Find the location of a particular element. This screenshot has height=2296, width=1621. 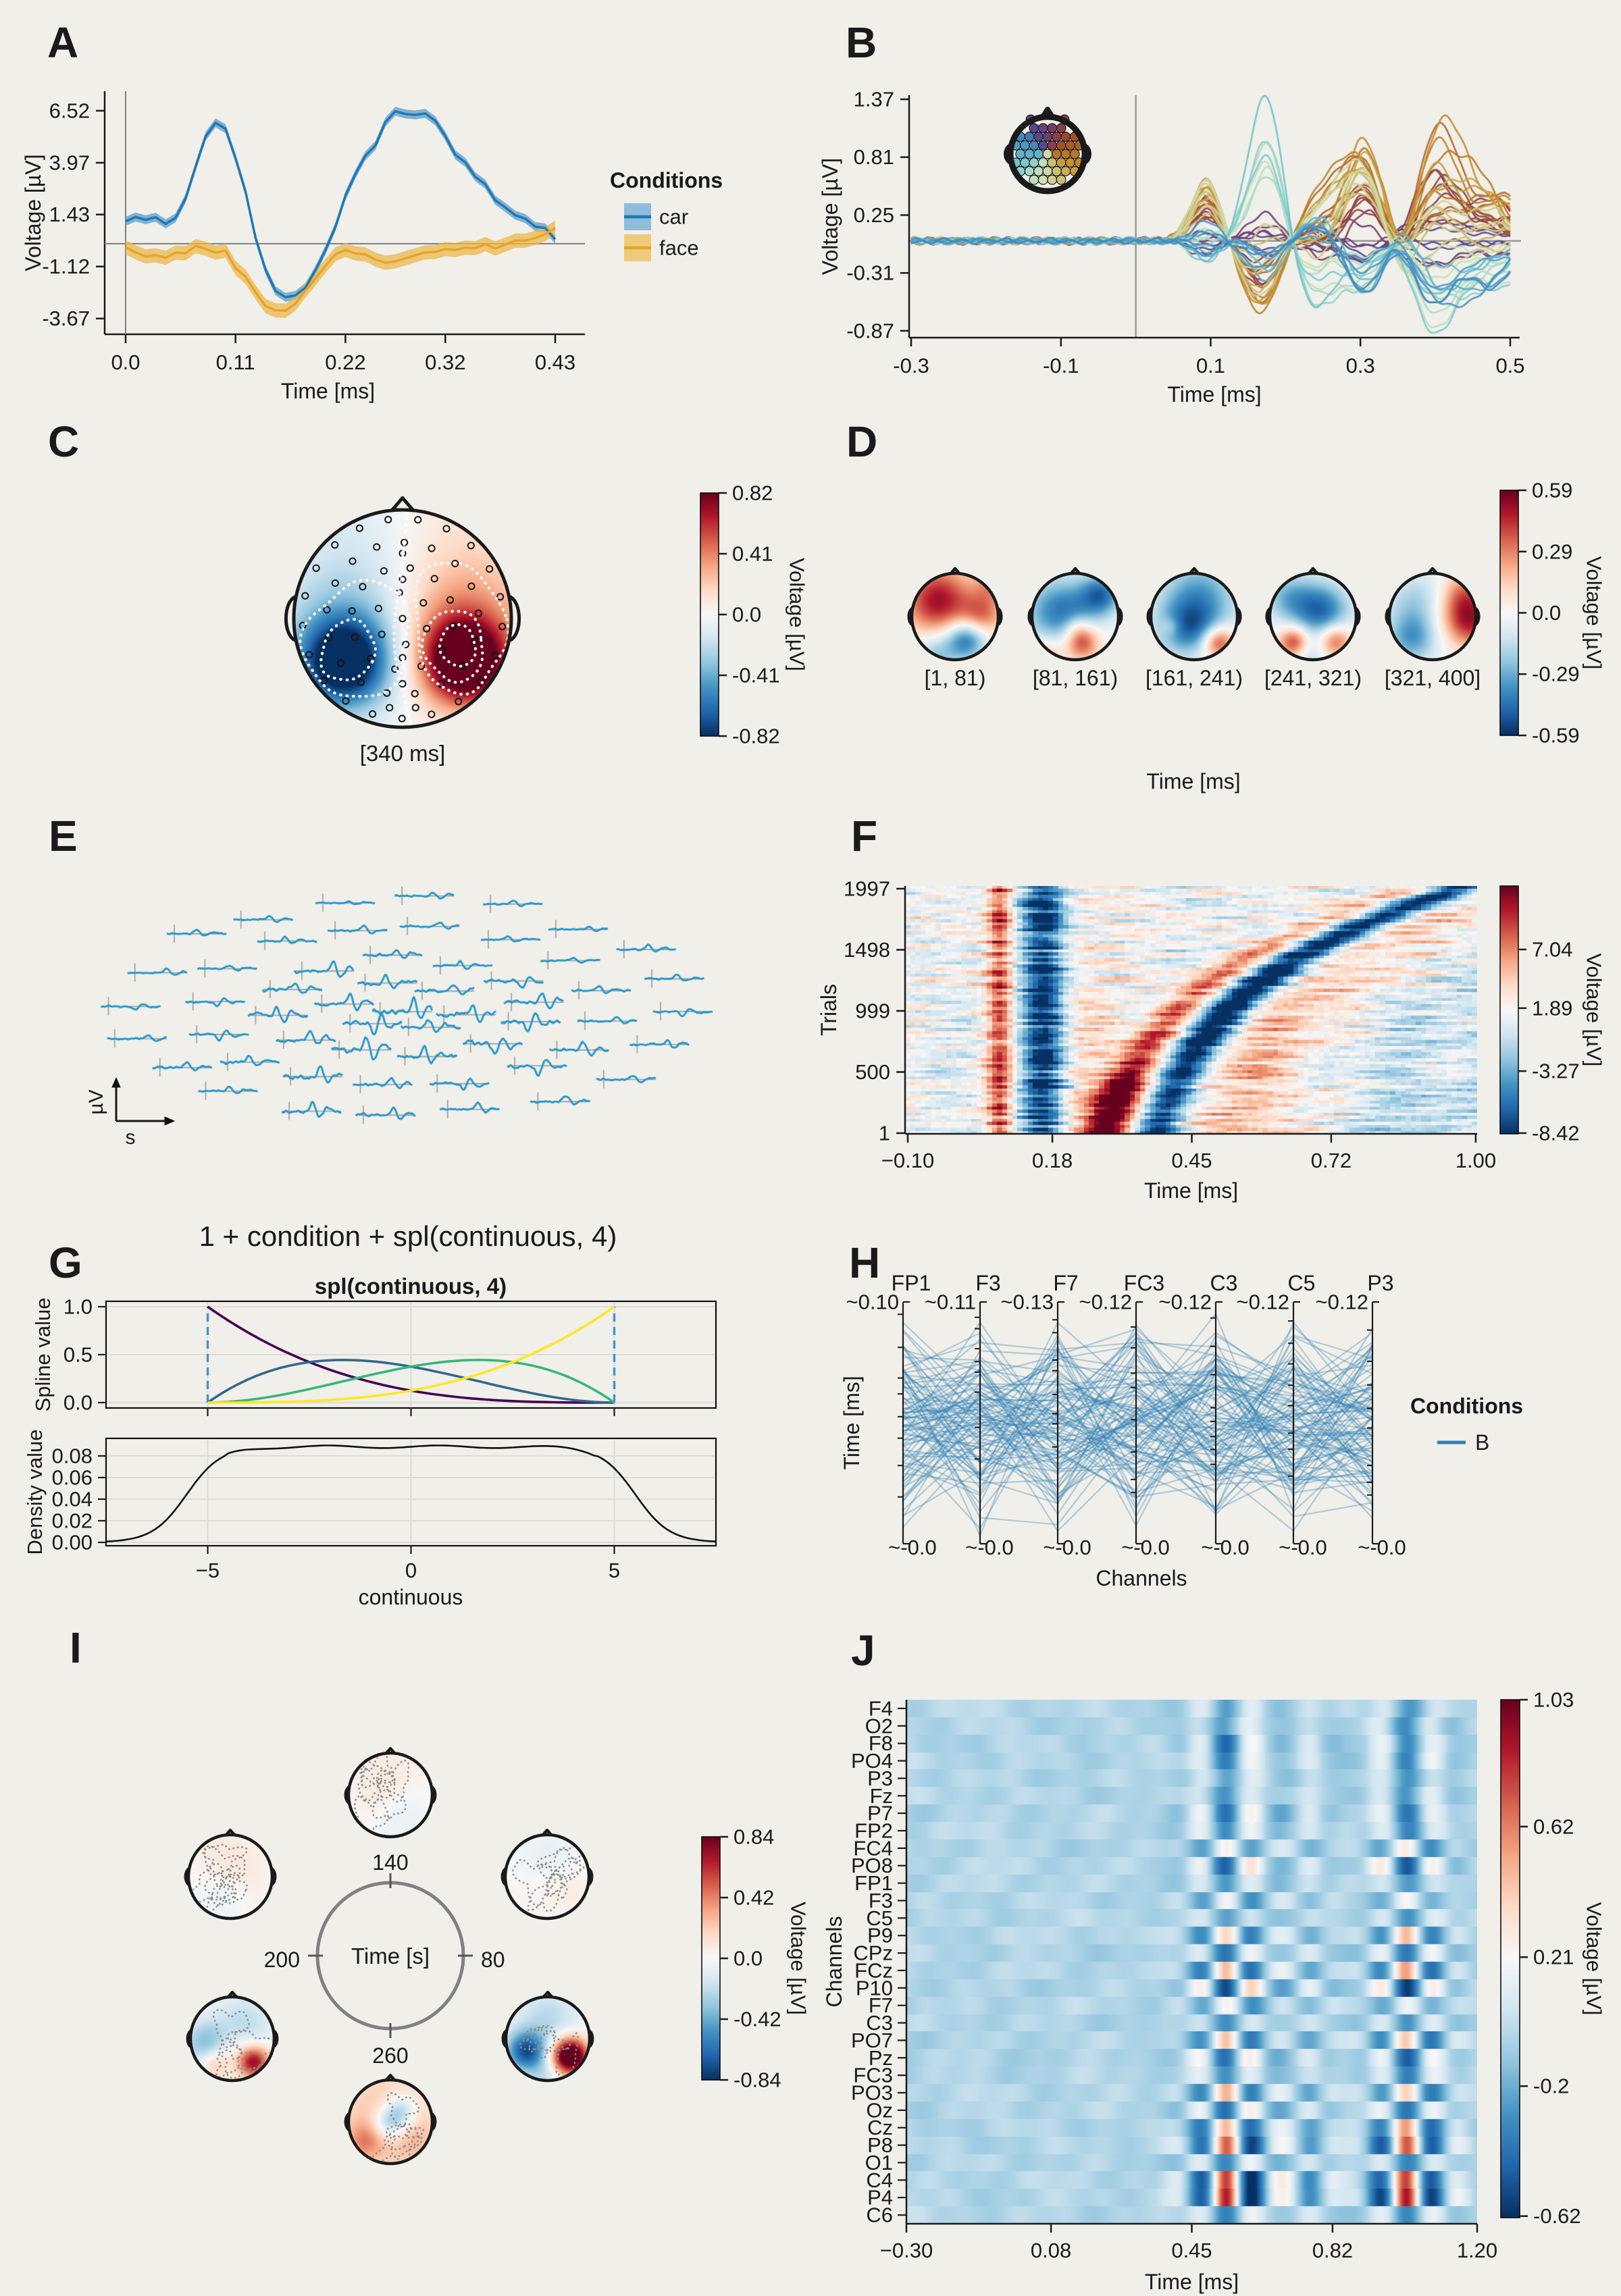

svg-text: -0.87 is located at coordinates (870, 330).